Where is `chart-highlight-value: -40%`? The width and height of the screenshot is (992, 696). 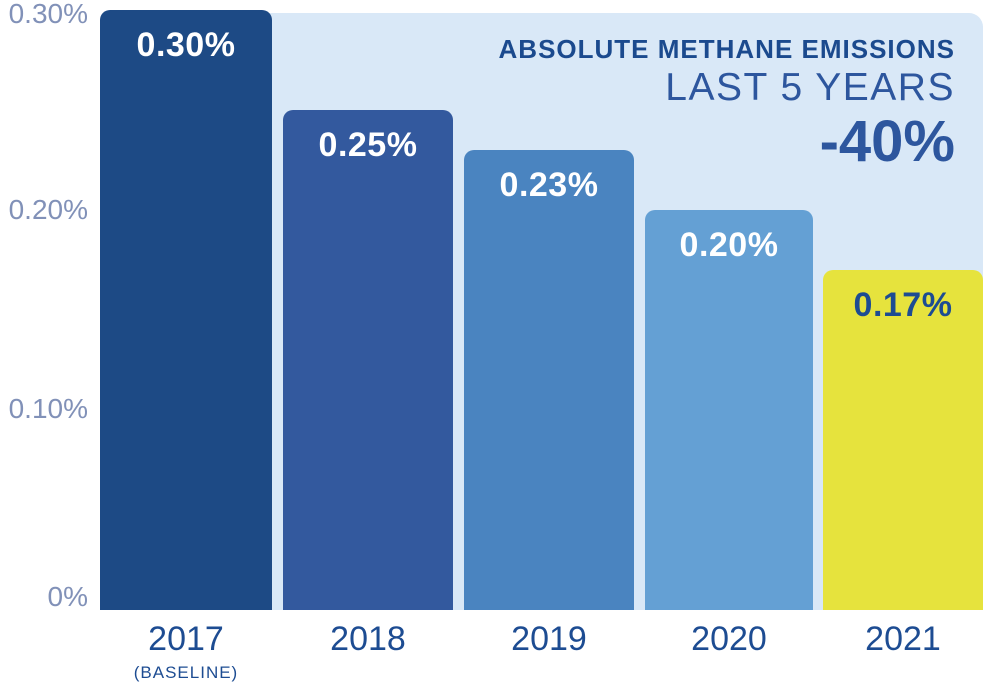
chart-highlight-value: -40% is located at coordinates (887, 141).